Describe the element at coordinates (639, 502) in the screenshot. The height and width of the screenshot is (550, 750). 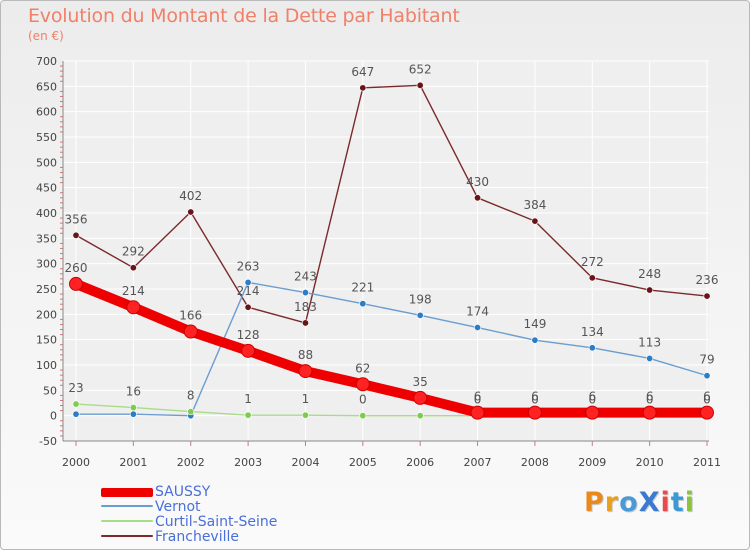
I see `proxiti-logo: ProXiti` at that location.